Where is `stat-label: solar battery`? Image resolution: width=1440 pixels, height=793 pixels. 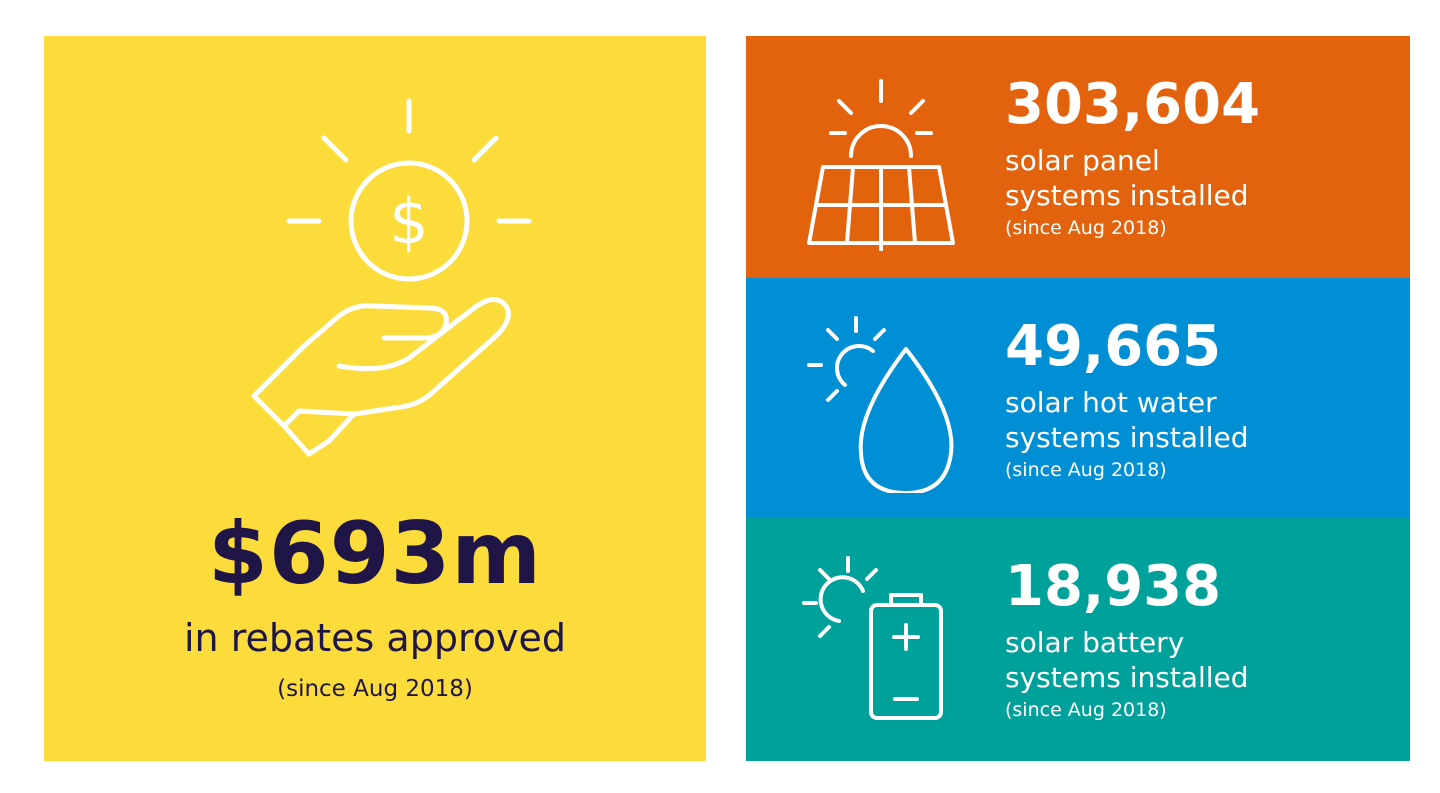 stat-label: solar battery is located at coordinates (1095, 642).